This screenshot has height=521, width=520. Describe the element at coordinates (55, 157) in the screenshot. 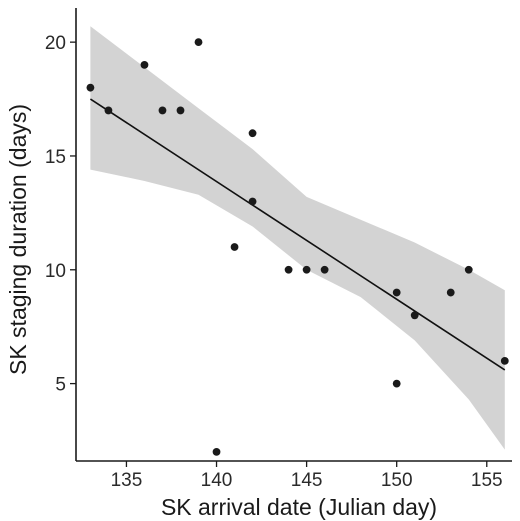

I see `y-tick-label: 15` at that location.